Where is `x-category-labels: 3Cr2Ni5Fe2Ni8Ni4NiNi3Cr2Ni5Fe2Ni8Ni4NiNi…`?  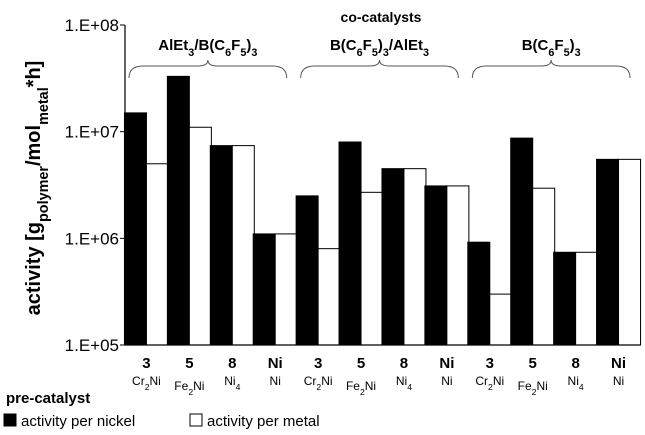
x-category-labels: 3Cr2Ni5Fe2Ni8Ni4NiNi3Cr2Ni5Fe2Ni8Ni4NiNi… is located at coordinates (379, 376).